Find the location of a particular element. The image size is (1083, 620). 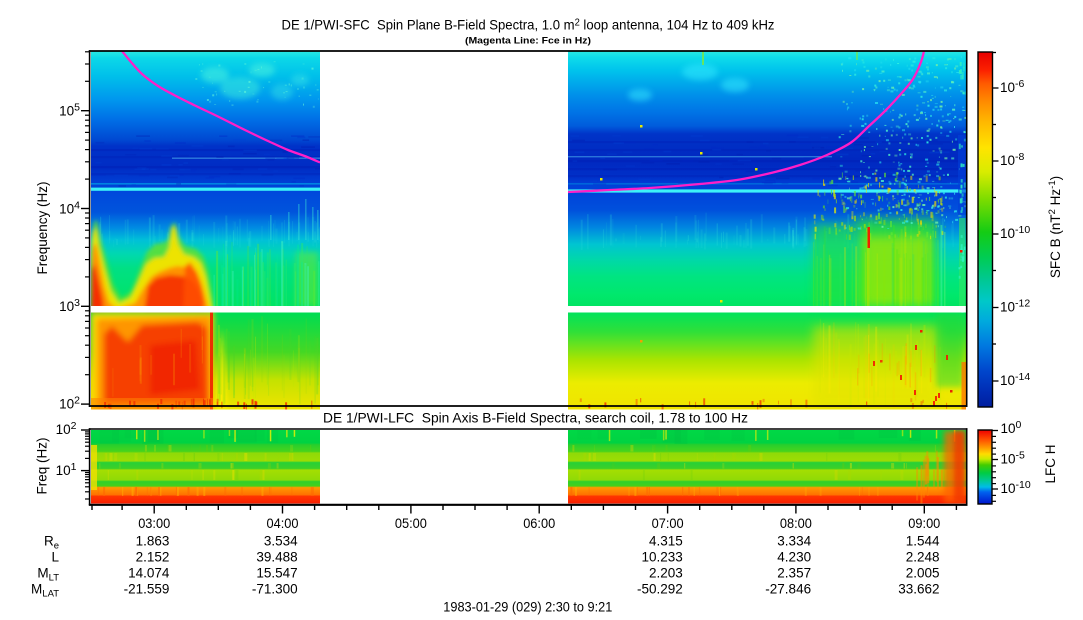

svg-text: 15.547 is located at coordinates (276, 573).